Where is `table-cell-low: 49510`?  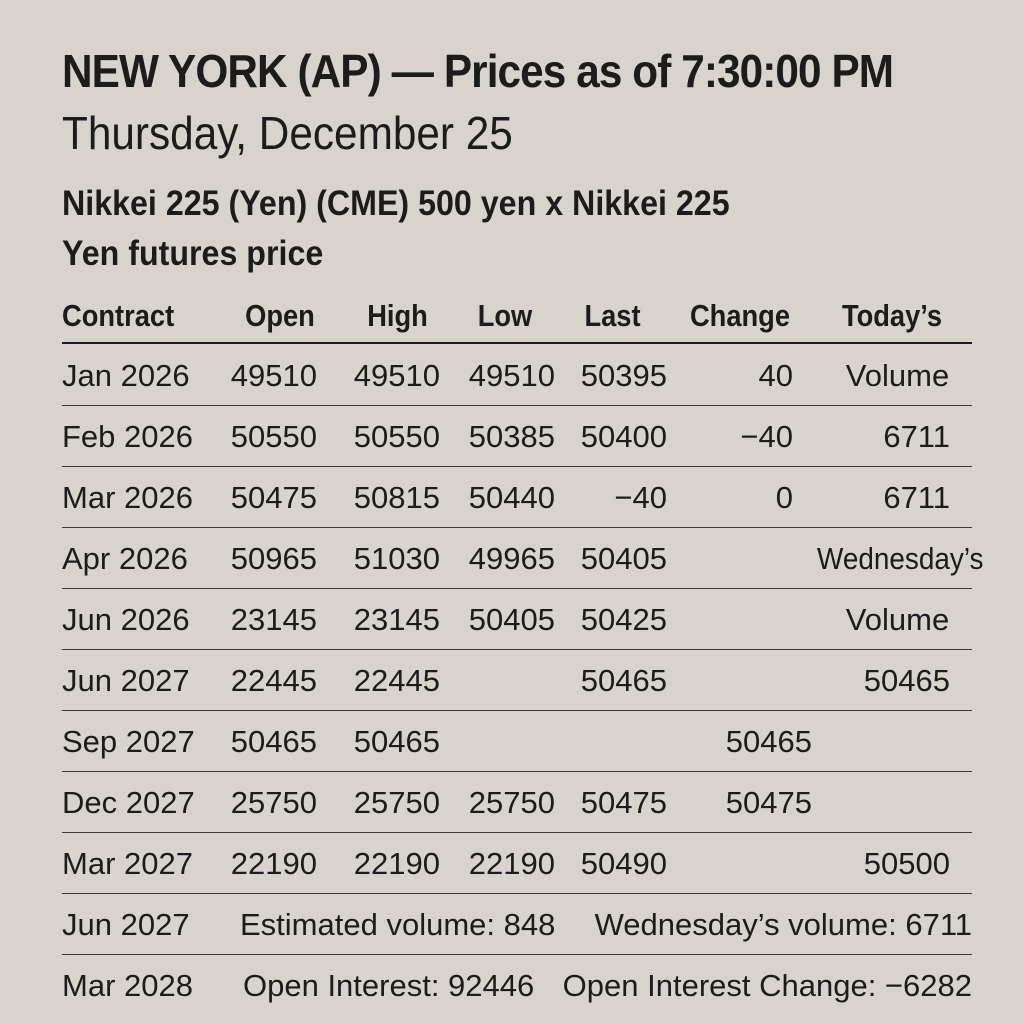 table-cell-low: 49510 is located at coordinates (511, 375).